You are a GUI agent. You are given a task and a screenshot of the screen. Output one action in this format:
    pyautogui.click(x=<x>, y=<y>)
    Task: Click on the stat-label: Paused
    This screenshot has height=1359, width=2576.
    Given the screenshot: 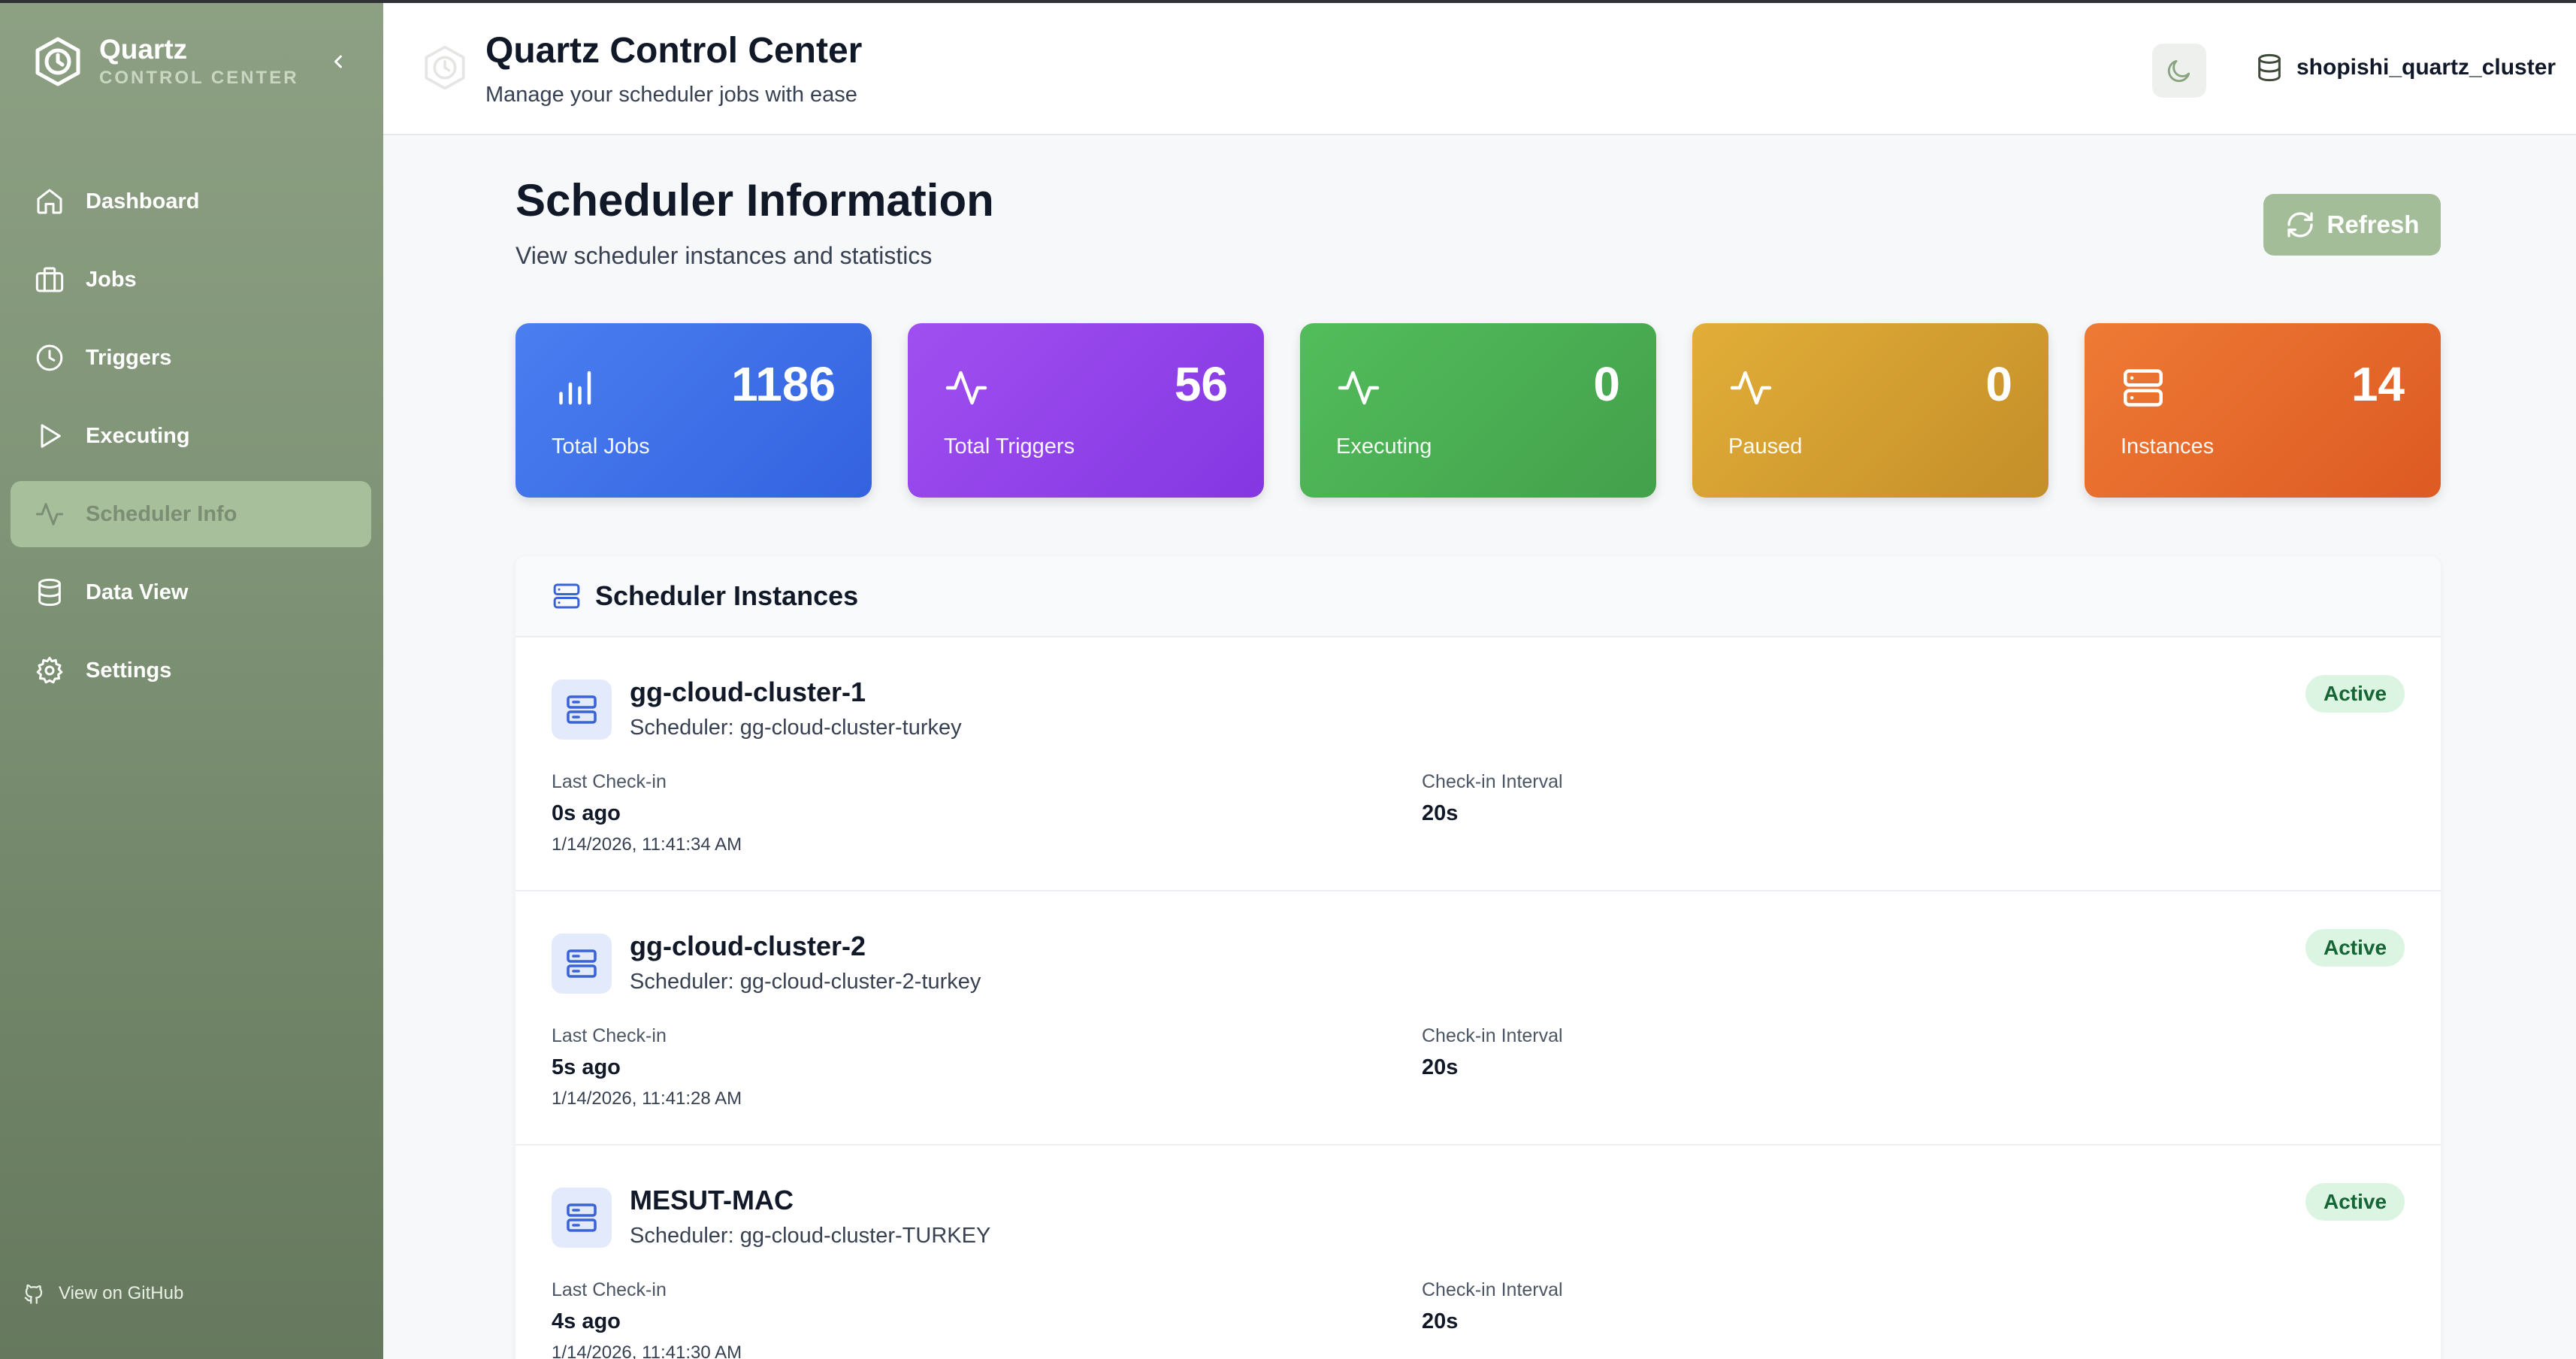 What is the action you would take?
    pyautogui.click(x=1765, y=447)
    